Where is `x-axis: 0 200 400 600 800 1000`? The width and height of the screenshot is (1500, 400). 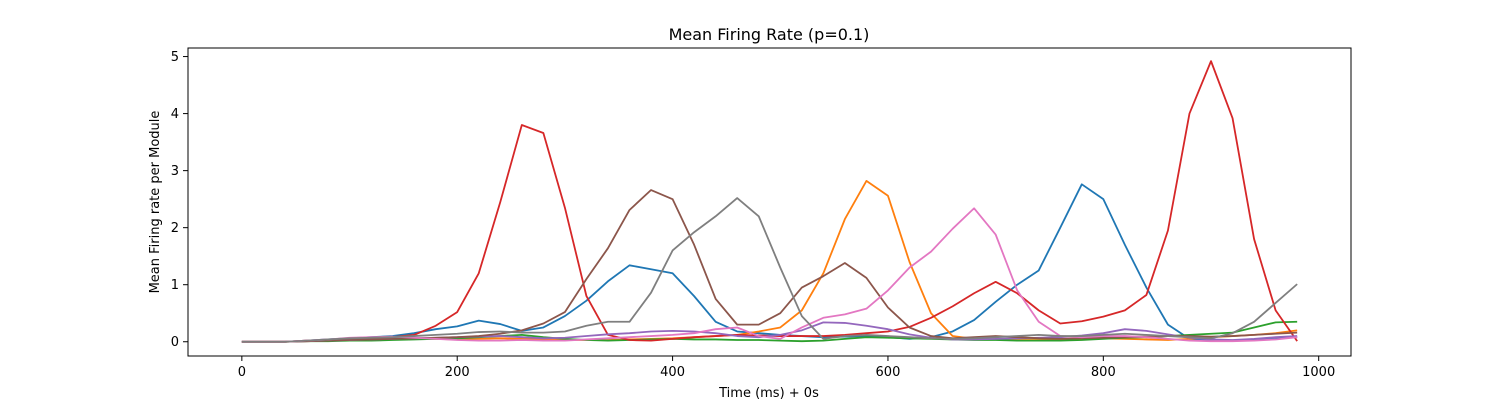 x-axis: 0 200 400 600 800 1000 is located at coordinates (786, 368).